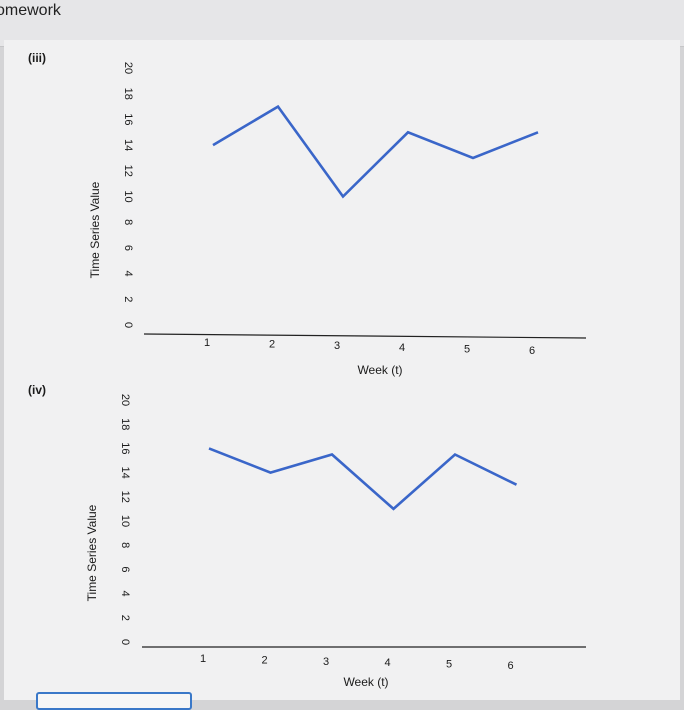 The width and height of the screenshot is (684, 710). Describe the element at coordinates (114, 701) in the screenshot. I see `answer-input` at that location.